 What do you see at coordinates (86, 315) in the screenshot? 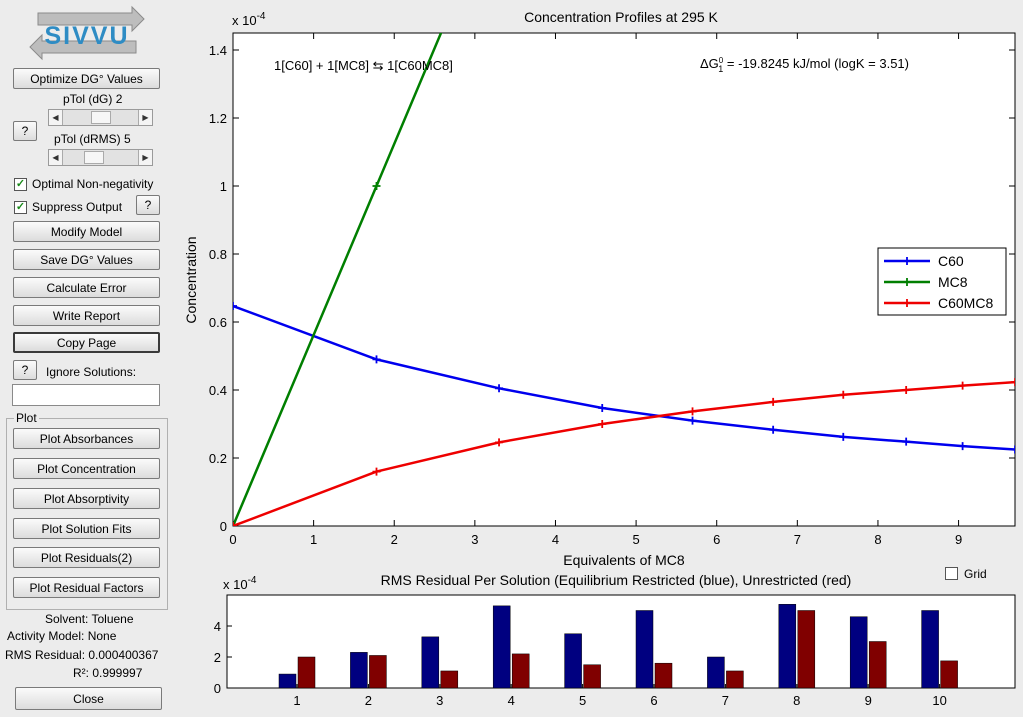
I see `write-report-button: Write Report` at bounding box center [86, 315].